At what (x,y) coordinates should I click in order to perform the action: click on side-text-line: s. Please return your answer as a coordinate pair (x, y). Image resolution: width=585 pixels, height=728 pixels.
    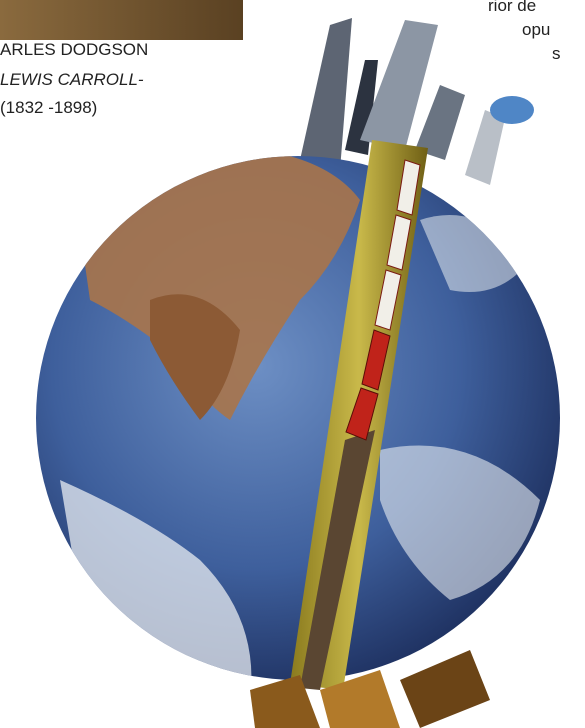
    Looking at the image, I should click on (556, 53).